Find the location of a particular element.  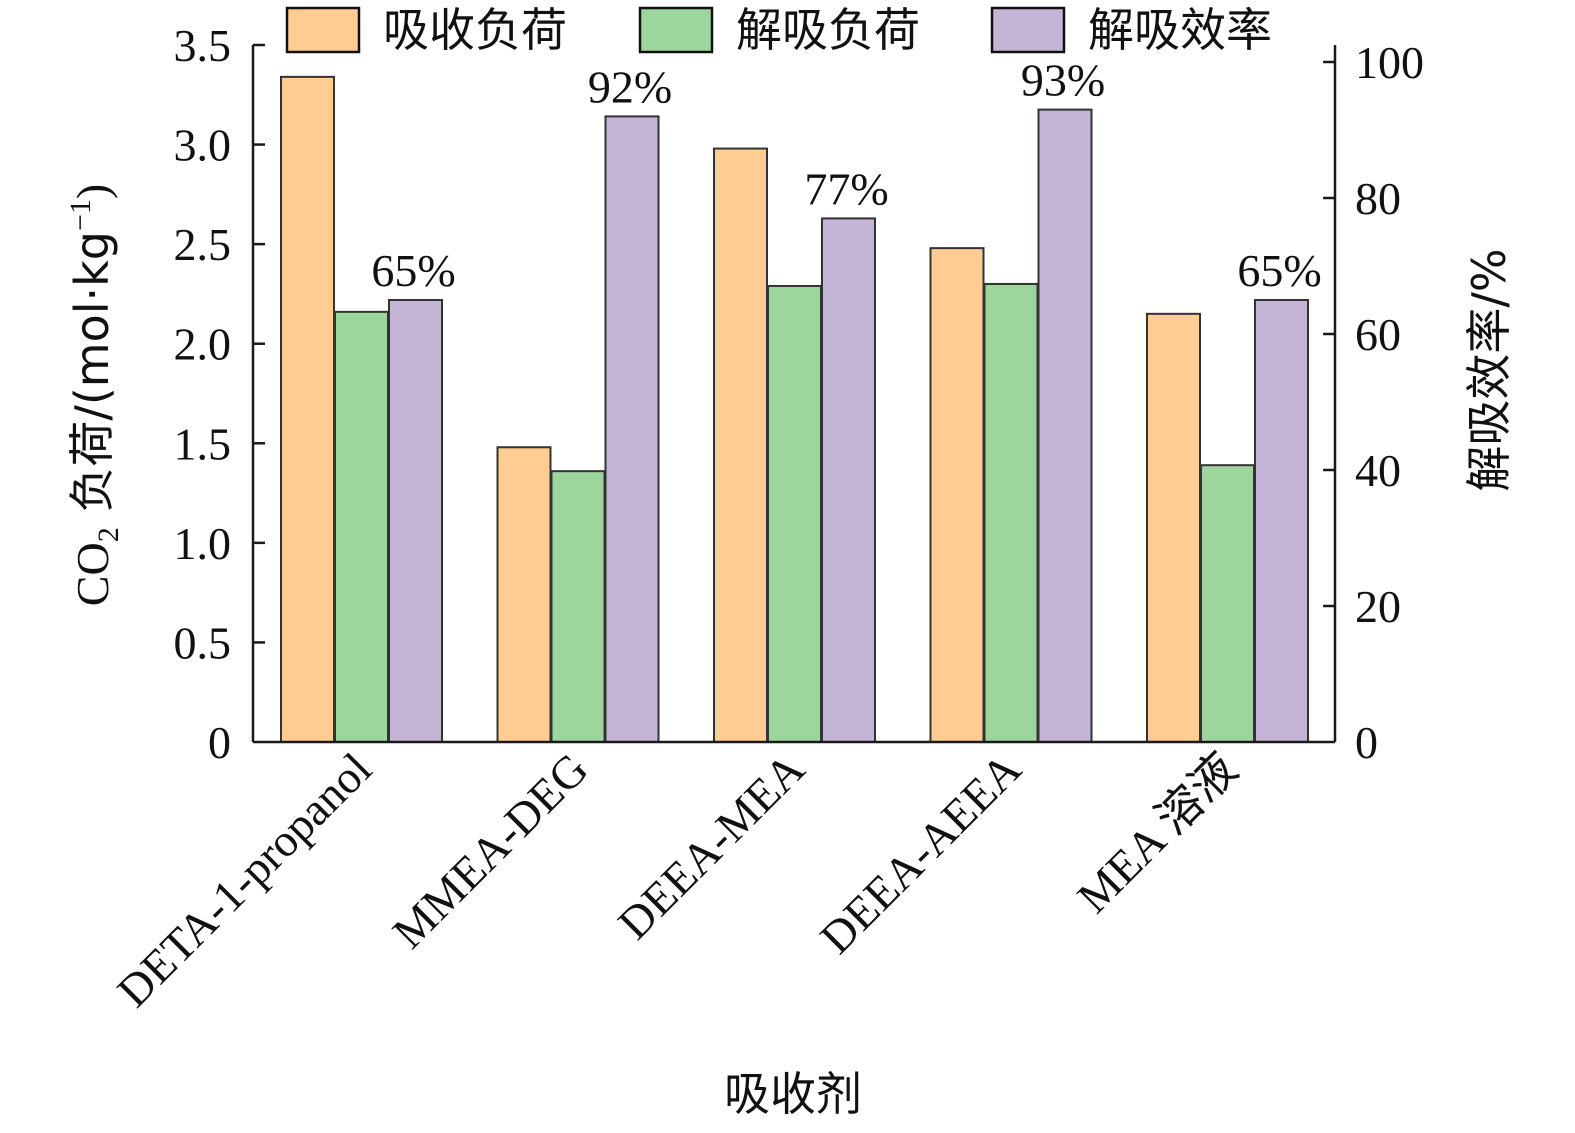

data-label: 77% is located at coordinates (846, 188).